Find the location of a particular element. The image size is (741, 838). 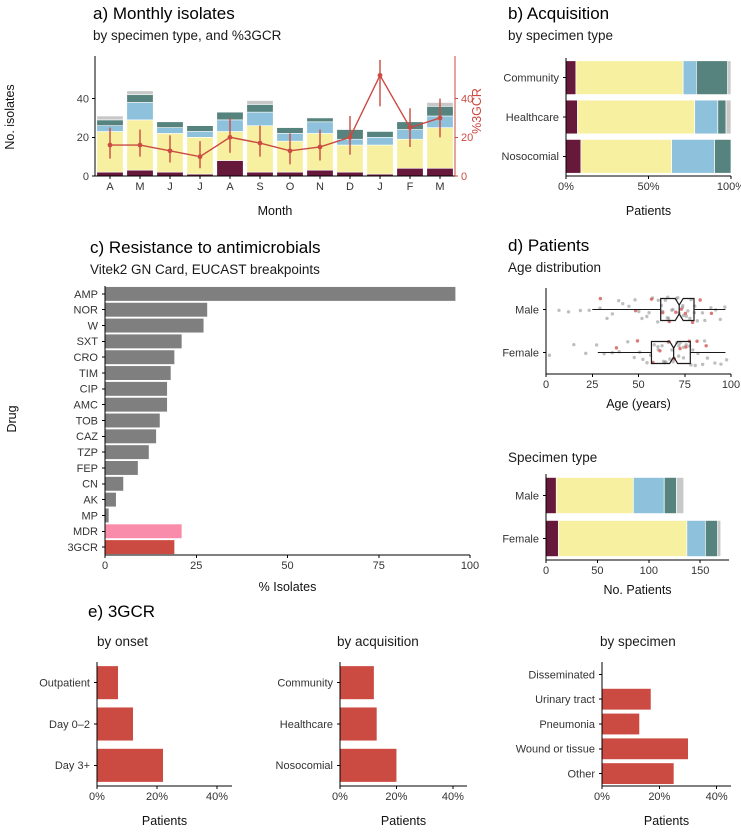

monthly-isolates-svg: 0 0 20 20 40 40 A M J J A S O N D J F M Month is located at coordinates (275, 137).